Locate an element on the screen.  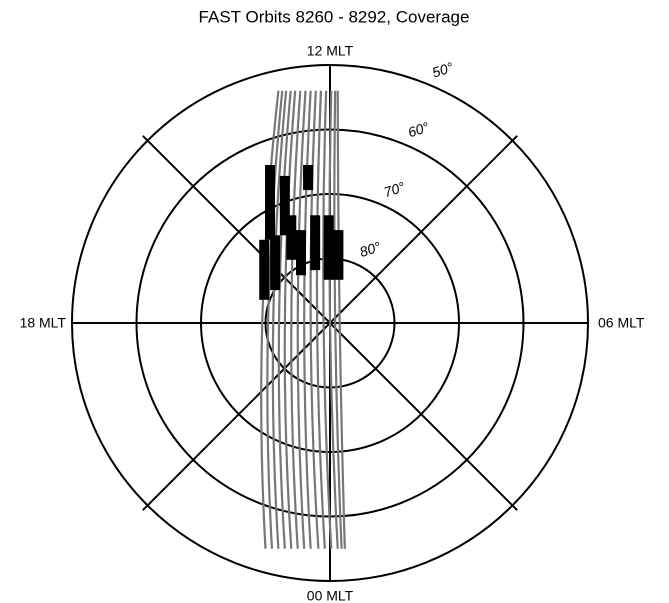
ring-label: 80° is located at coordinates (370, 249).